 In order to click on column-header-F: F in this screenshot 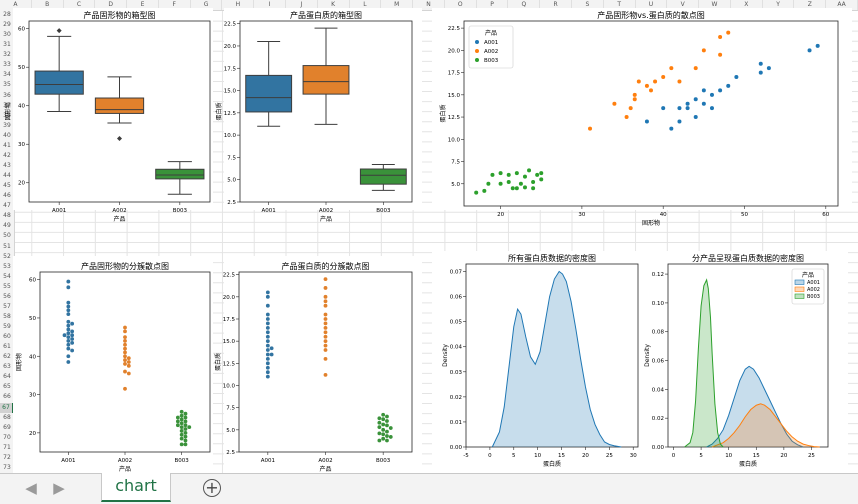, I will do `click(175, 5)`.